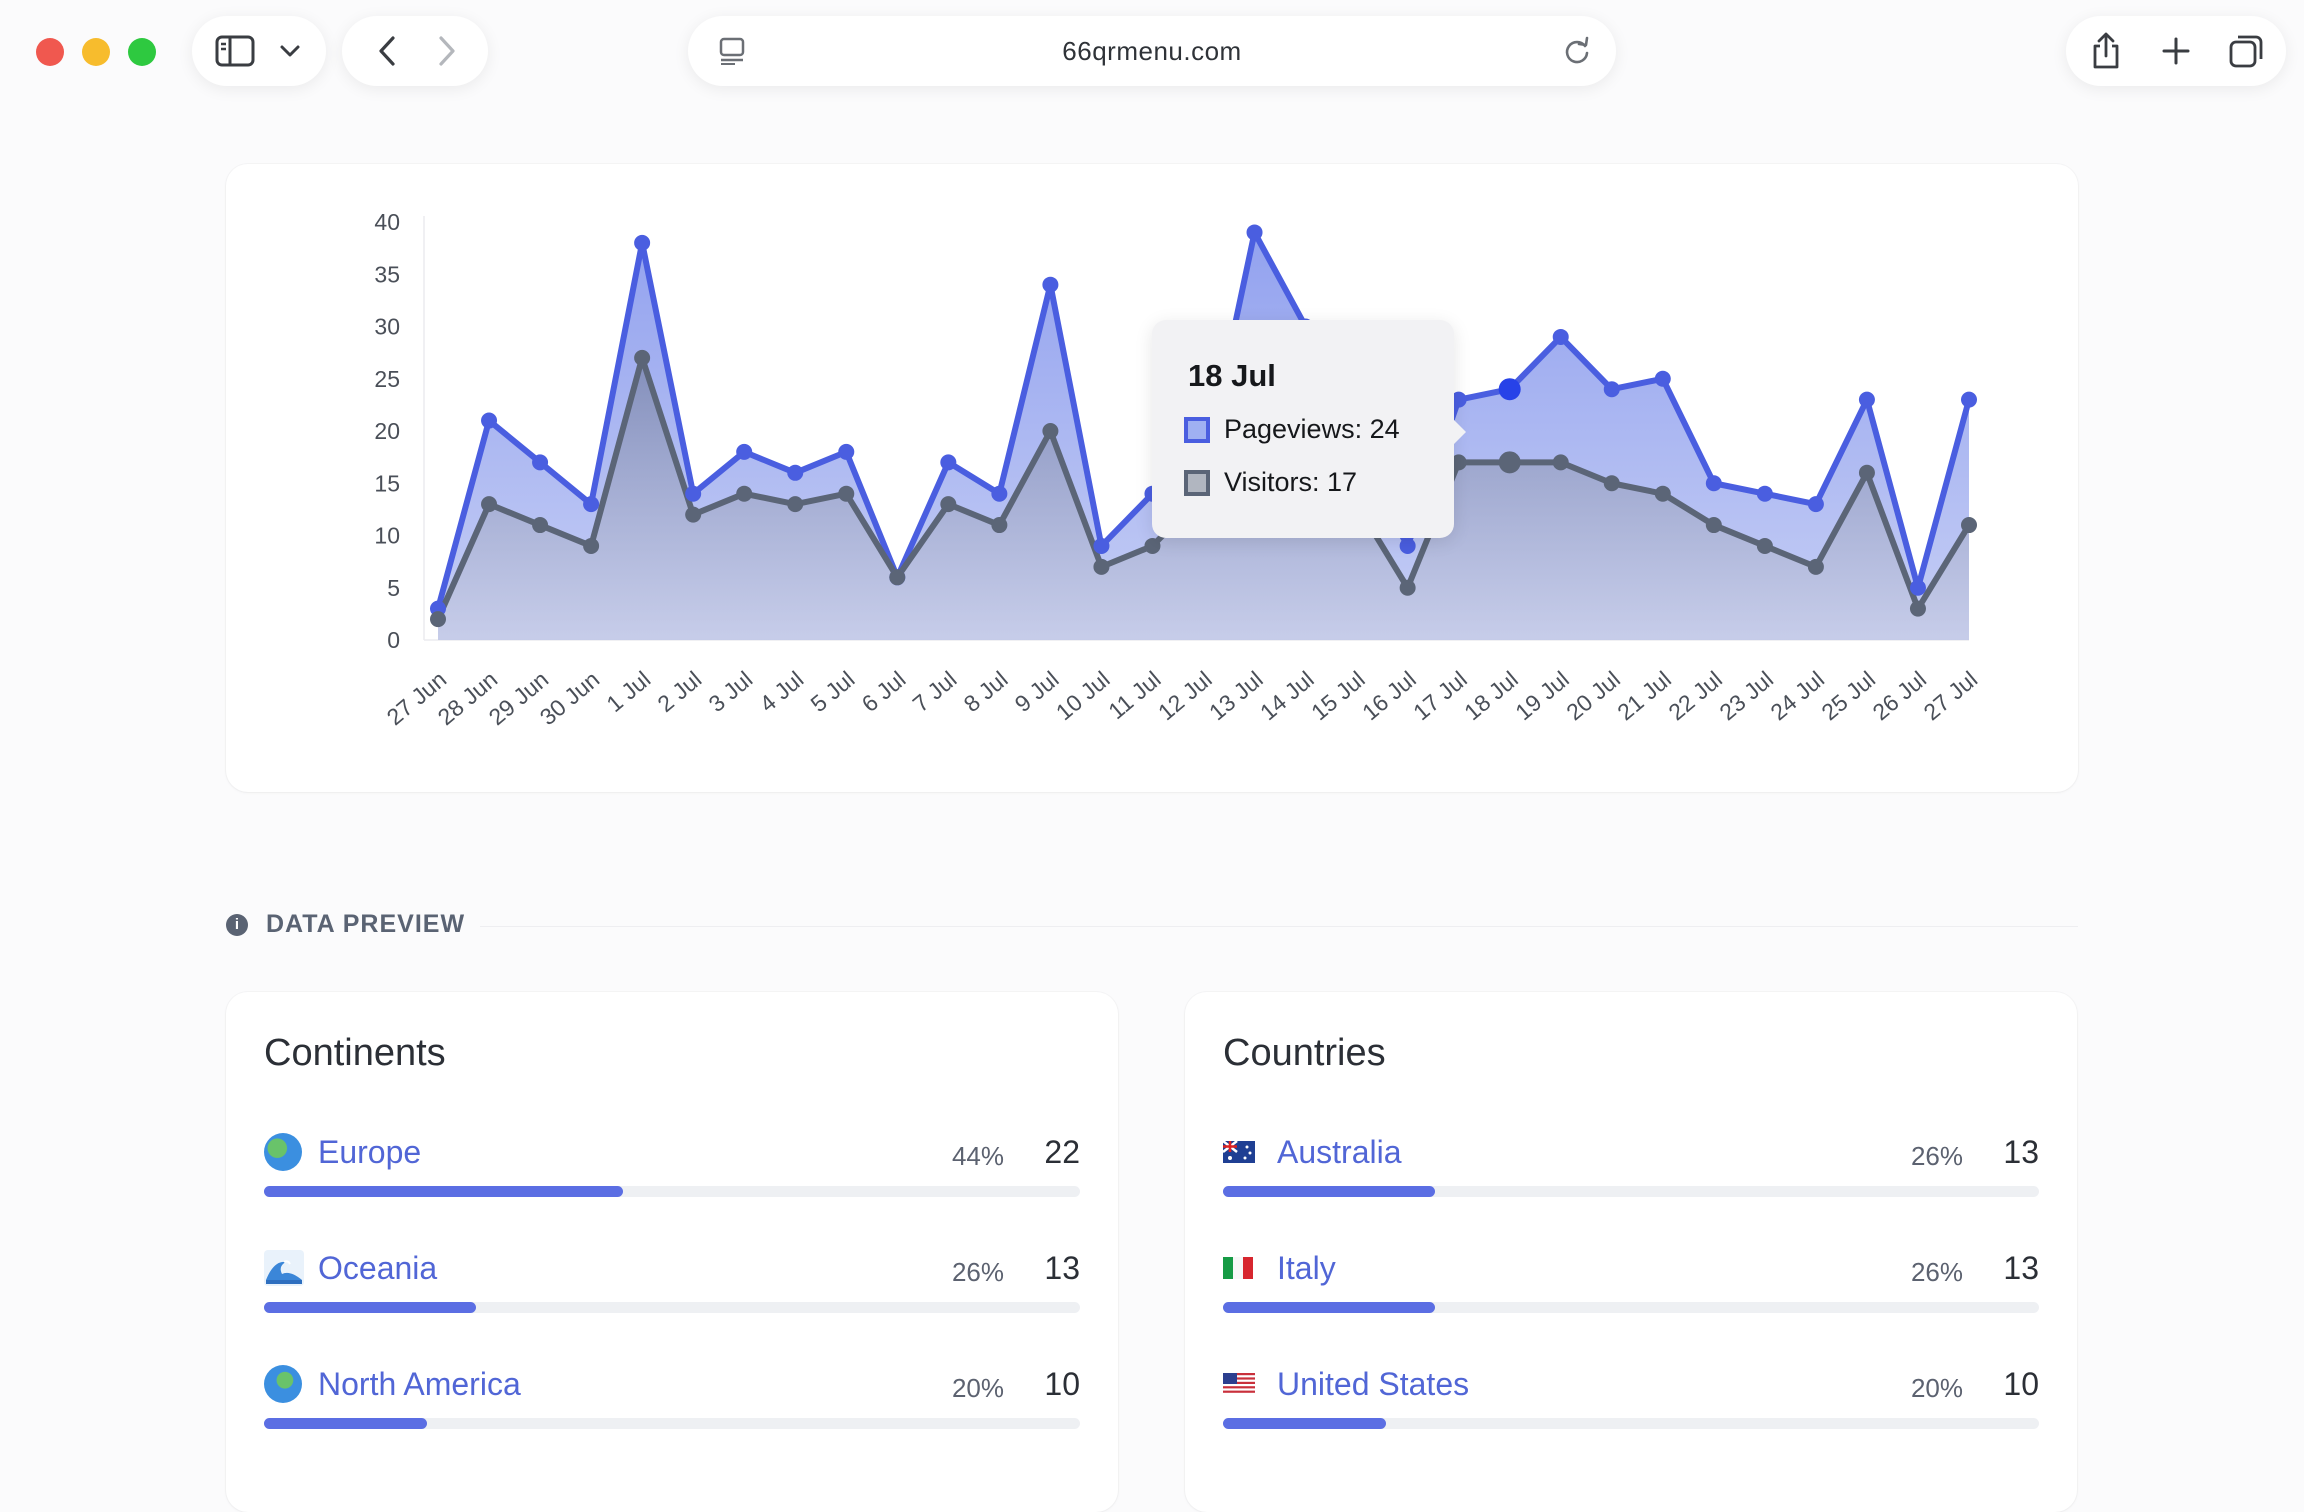  I want to click on country-count: 10, so click(2021, 1384).